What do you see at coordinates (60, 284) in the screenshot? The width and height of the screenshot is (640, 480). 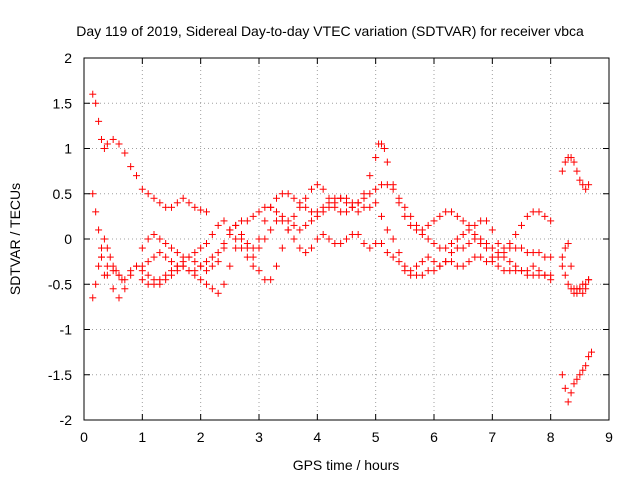 I see `y-tick-label: -0.5` at bounding box center [60, 284].